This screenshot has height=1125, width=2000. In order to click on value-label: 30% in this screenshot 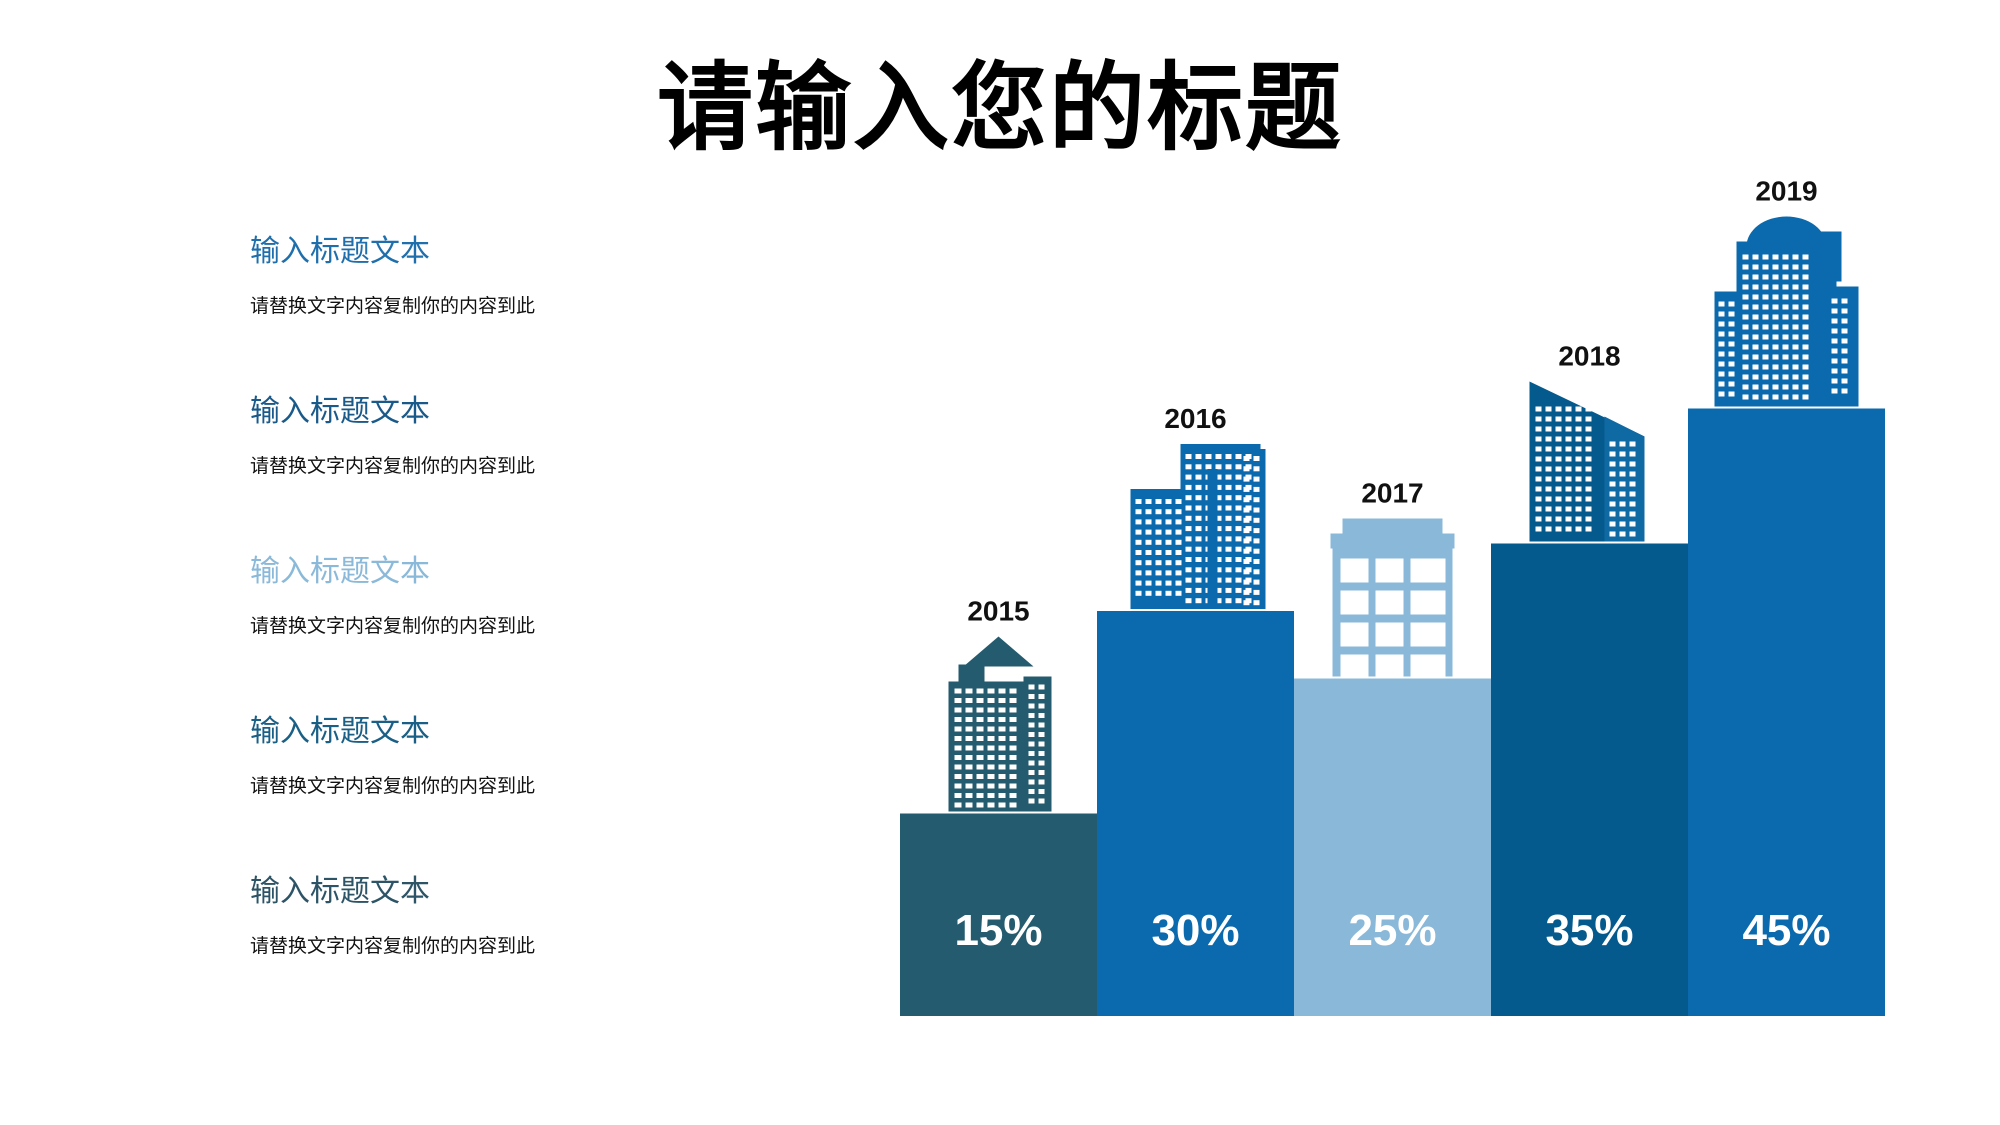, I will do `click(1195, 930)`.